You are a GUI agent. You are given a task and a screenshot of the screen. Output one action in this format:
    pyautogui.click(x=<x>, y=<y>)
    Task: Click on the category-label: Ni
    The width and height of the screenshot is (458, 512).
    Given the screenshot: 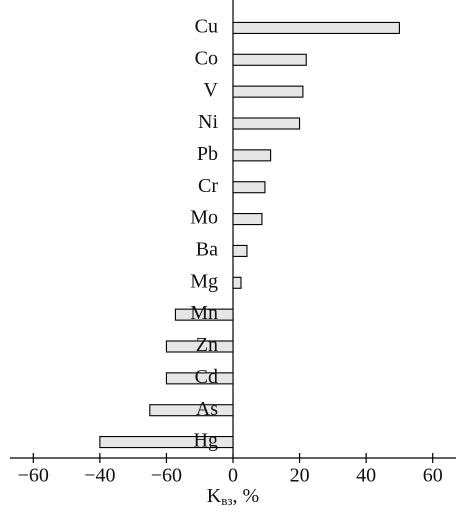 What is the action you would take?
    pyautogui.click(x=208, y=122)
    